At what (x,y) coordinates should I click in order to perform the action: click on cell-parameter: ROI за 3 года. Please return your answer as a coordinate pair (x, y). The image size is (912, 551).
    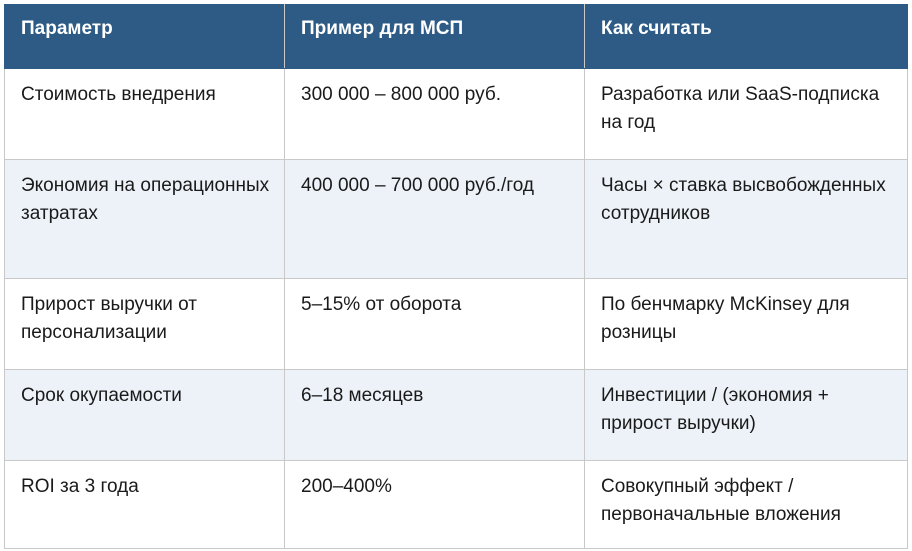
    Looking at the image, I should click on (144, 504).